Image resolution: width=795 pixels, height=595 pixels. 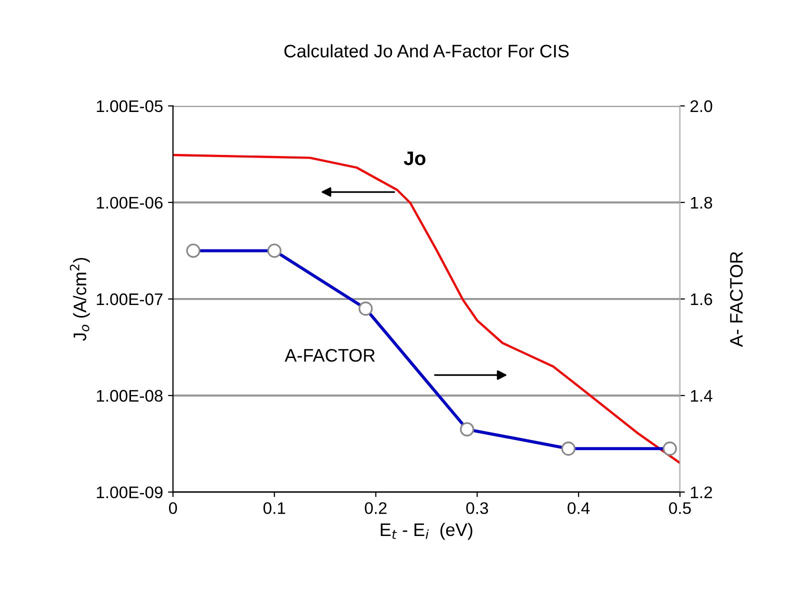 I want to click on y-tick-label: 1.00E-05, so click(x=129, y=106).